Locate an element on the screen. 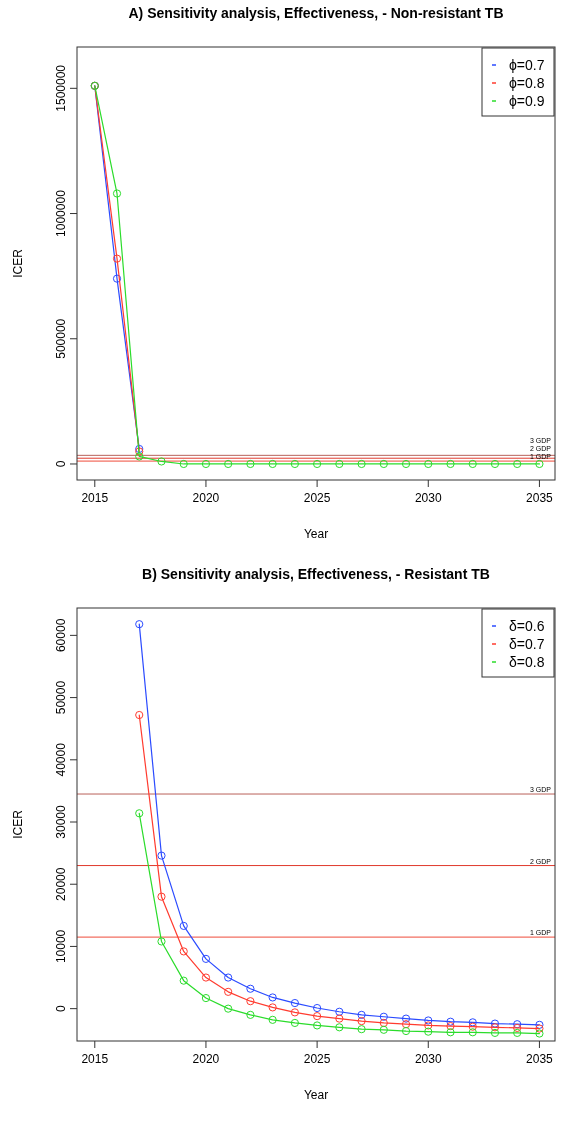 Image resolution: width=561 pixels, height=1122 pixels. y-tick-label: 500000 is located at coordinates (61, 338).